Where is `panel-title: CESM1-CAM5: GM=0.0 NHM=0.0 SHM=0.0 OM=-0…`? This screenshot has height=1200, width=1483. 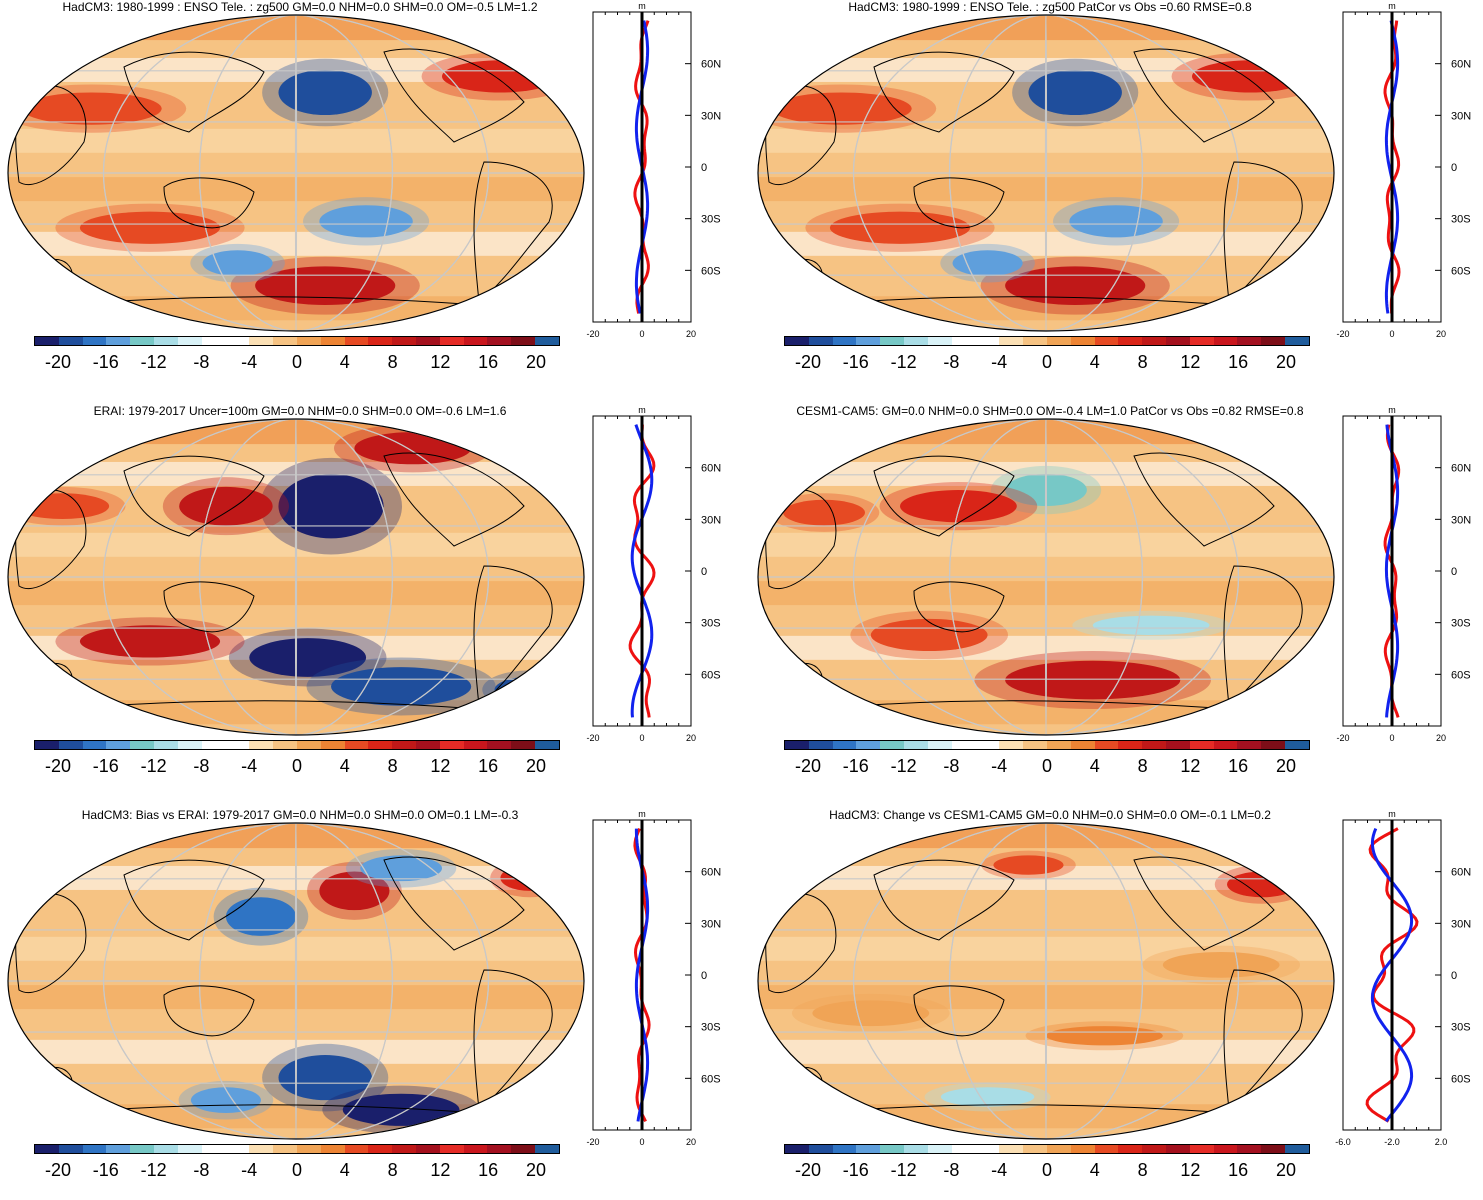
panel-title: CESM1-CAM5: GM=0.0 NHM=0.0 SHM=0.0 OM=-0… is located at coordinates (1050, 411).